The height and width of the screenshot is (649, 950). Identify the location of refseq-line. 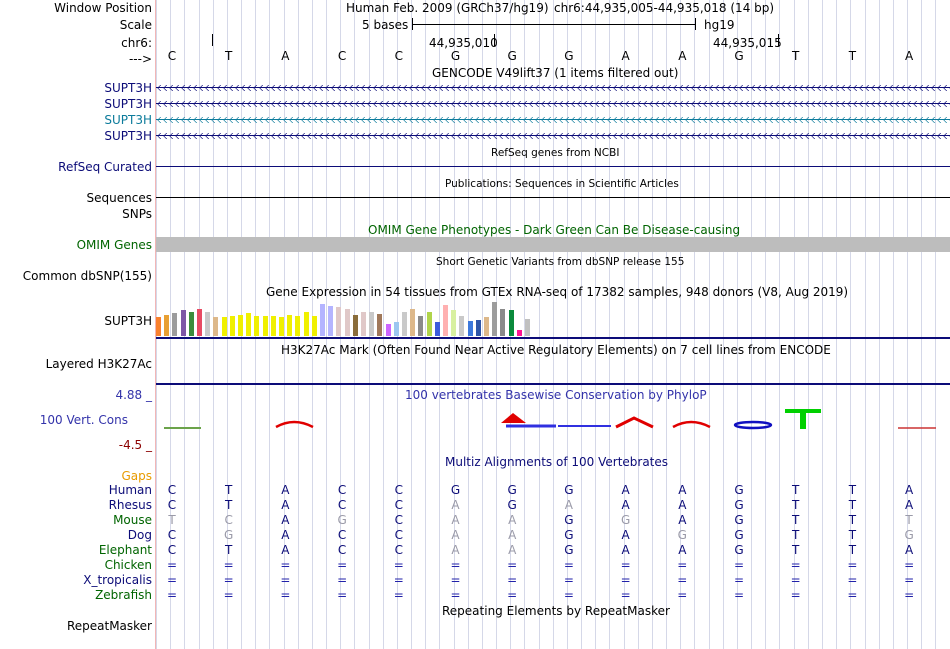
(553, 166).